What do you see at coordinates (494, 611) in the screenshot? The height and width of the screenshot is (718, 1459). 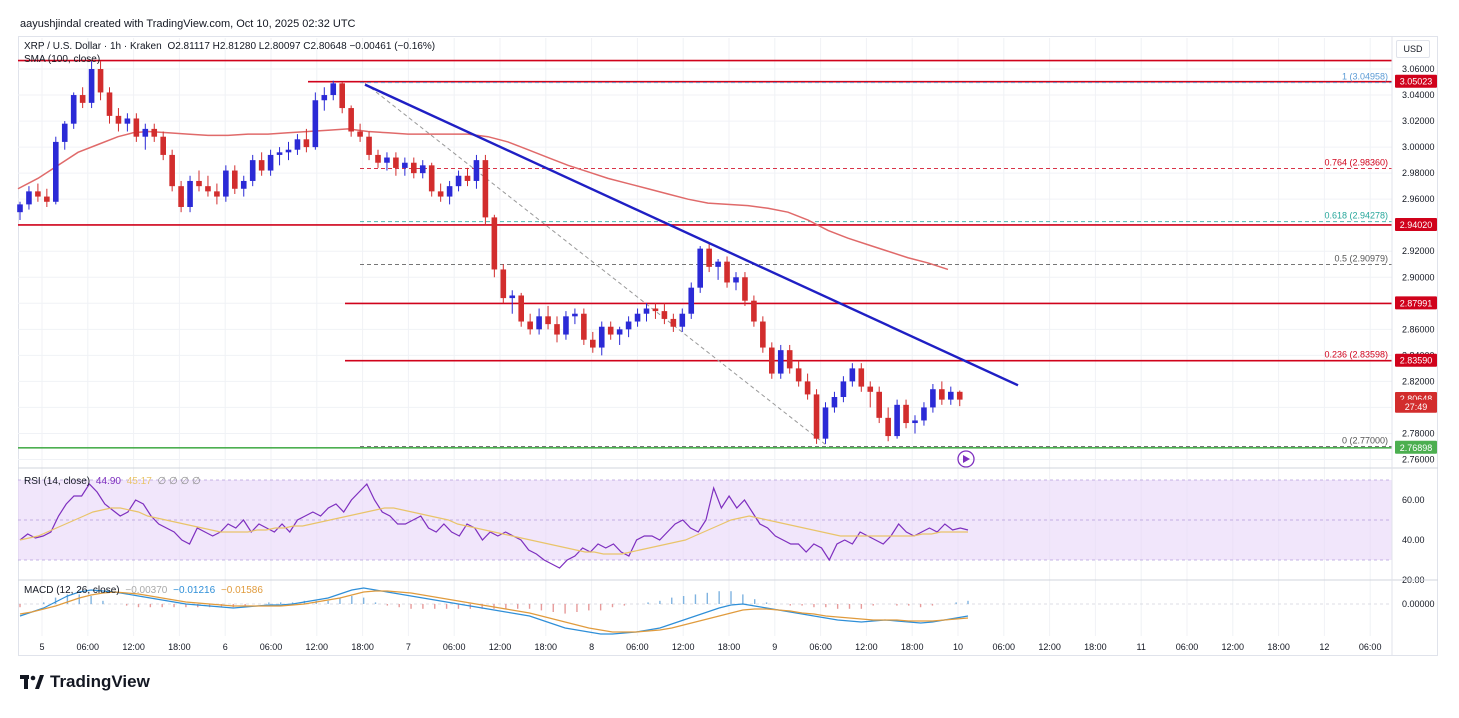 I see `macd-line` at bounding box center [494, 611].